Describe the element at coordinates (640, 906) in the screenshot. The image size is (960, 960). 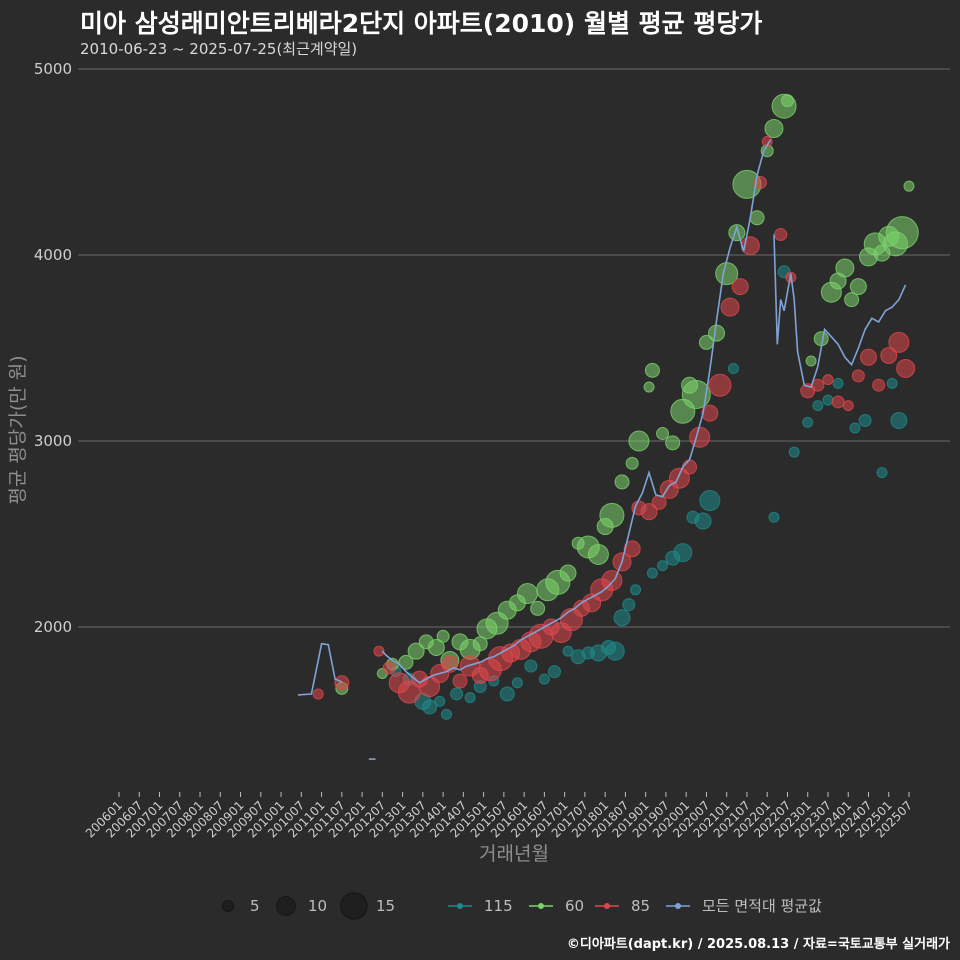
I see `legend-series-label: 85` at that location.